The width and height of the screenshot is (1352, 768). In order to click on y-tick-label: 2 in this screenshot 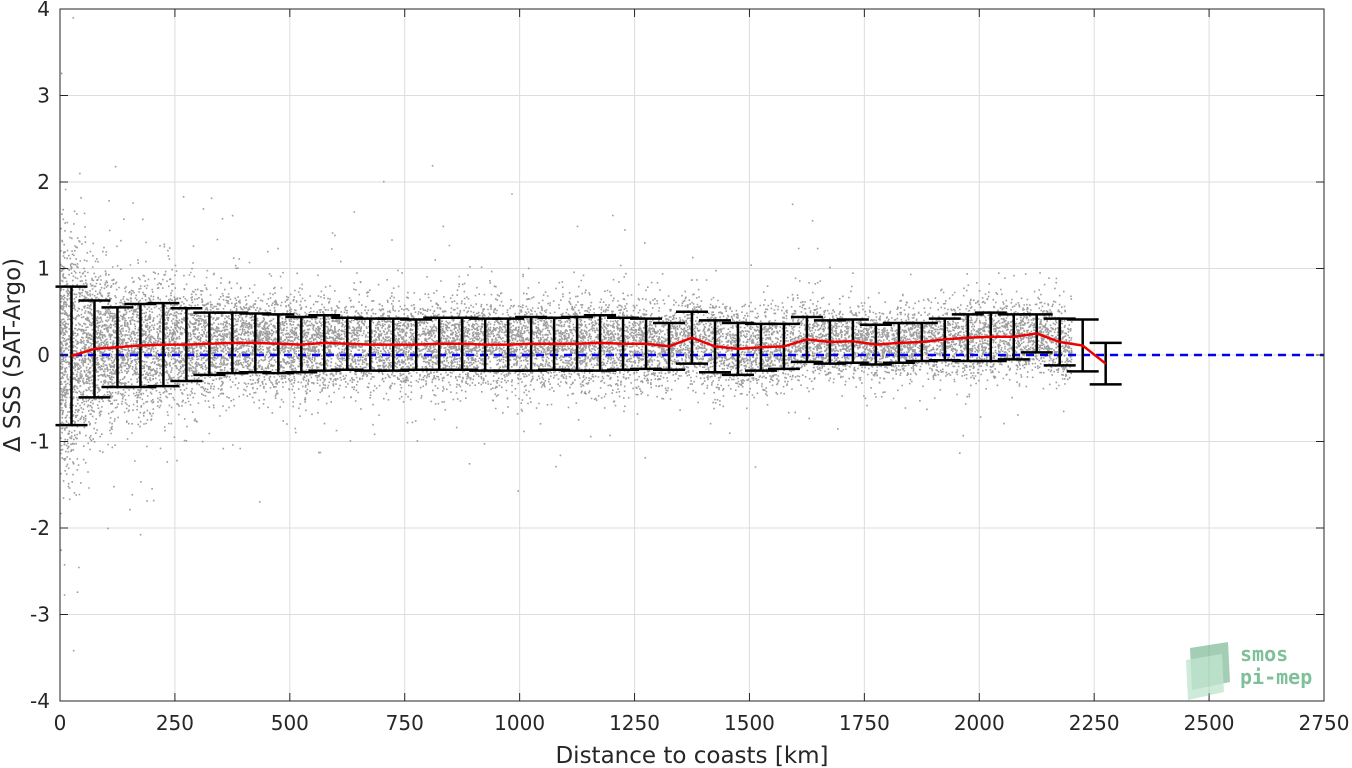, I will do `click(43, 182)`.